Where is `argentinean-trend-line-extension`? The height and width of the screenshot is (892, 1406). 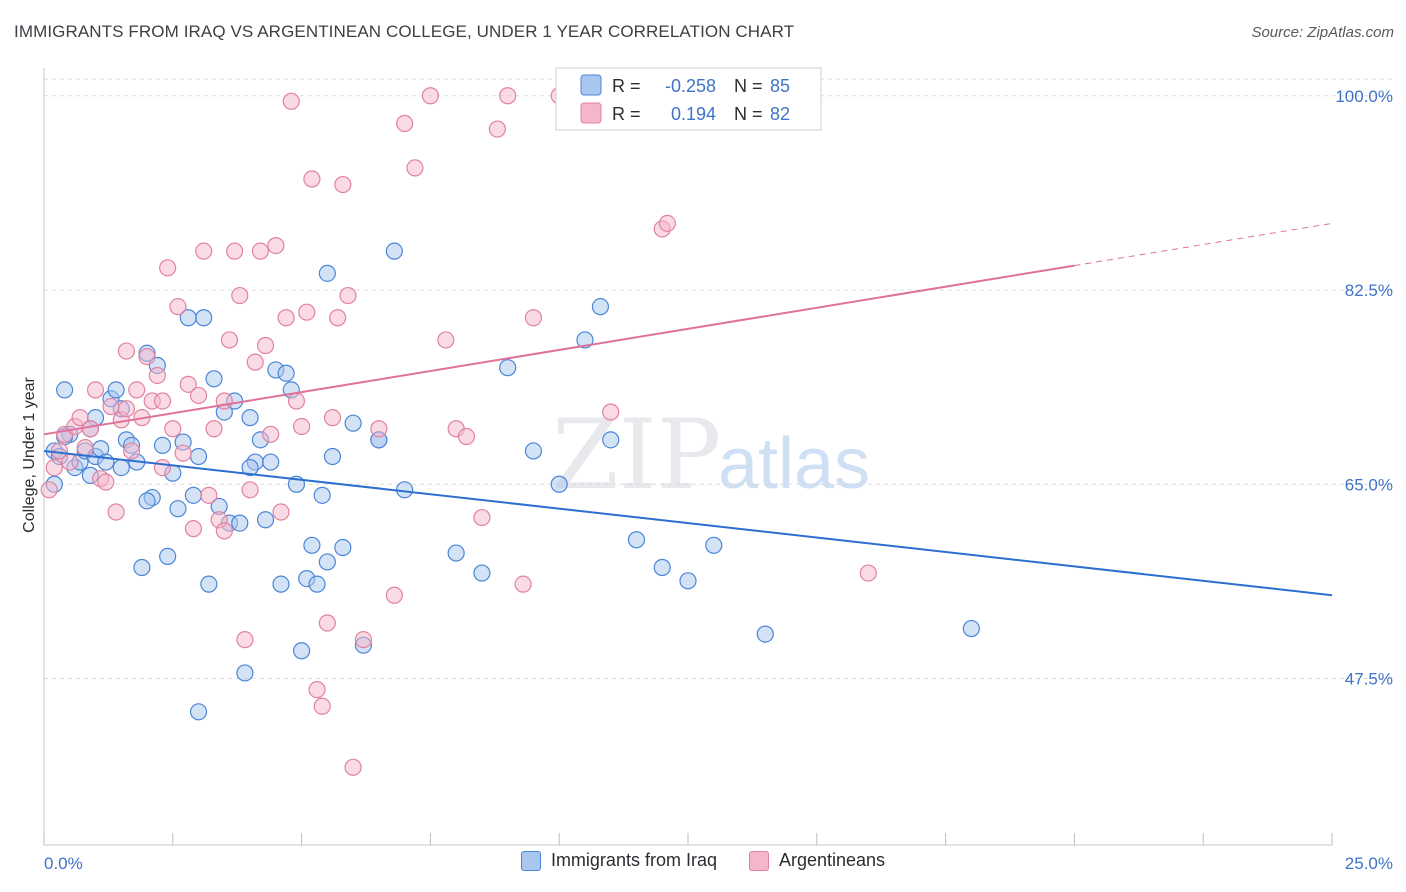 argentinean-trend-line-extension is located at coordinates (1203, 244).